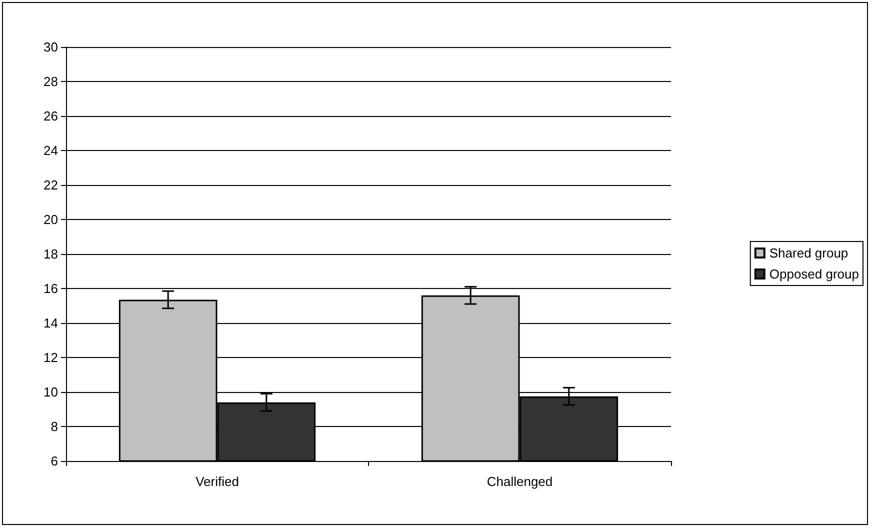 The height and width of the screenshot is (529, 872). I want to click on legend-label: Shared group, so click(808, 253).